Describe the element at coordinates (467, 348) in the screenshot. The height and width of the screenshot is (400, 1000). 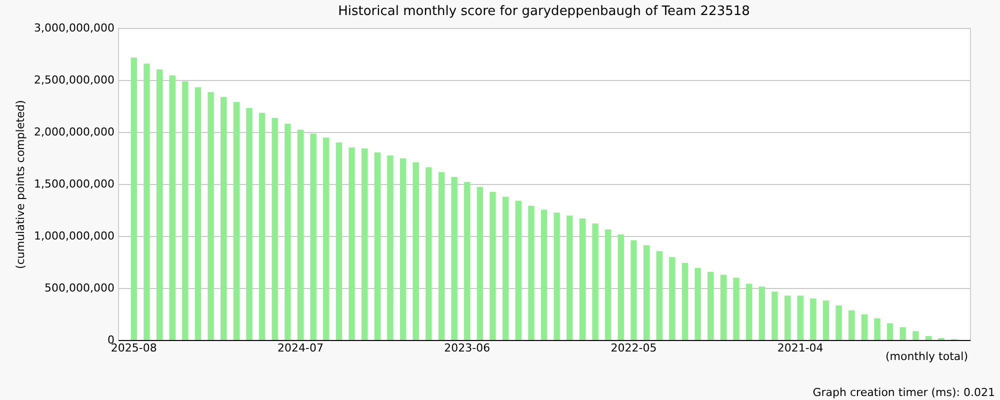
I see `x-tick-label: 2023-06` at that location.